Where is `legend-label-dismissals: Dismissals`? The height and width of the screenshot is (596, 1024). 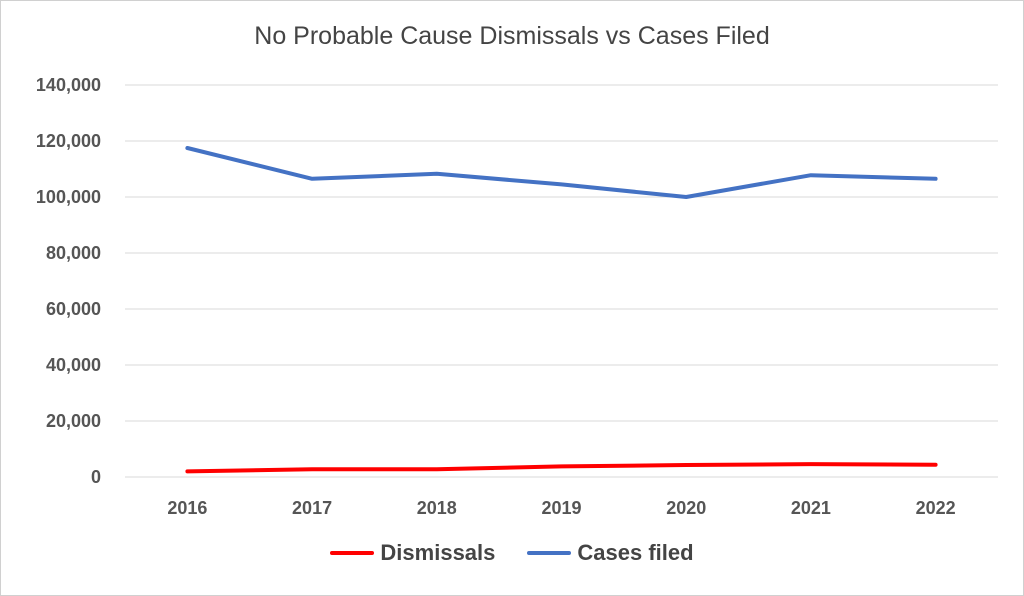
legend-label-dismissals: Dismissals is located at coordinates (438, 552).